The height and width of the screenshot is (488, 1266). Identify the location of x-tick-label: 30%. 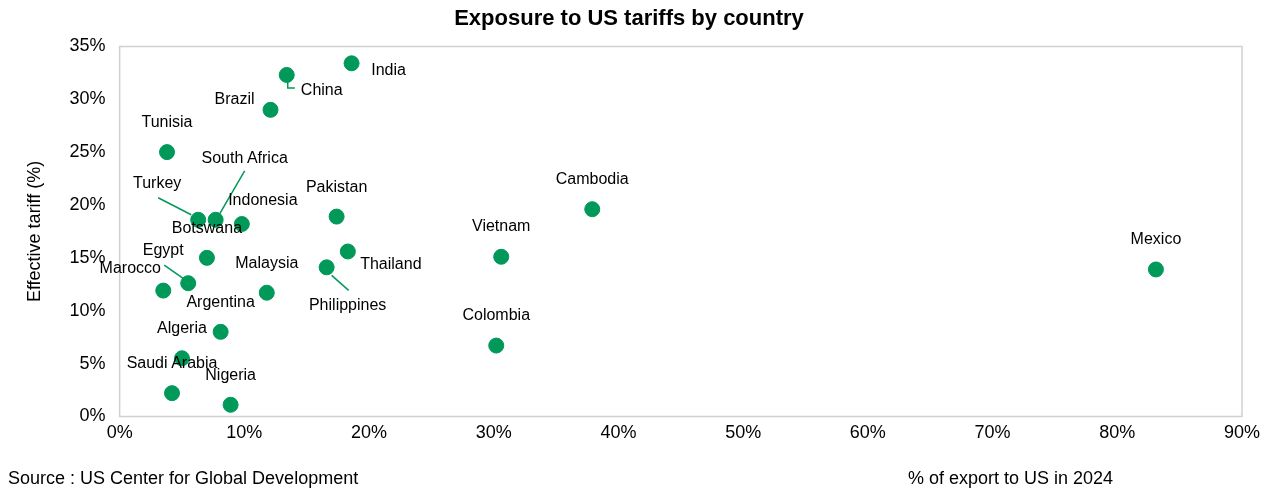
(493, 432).